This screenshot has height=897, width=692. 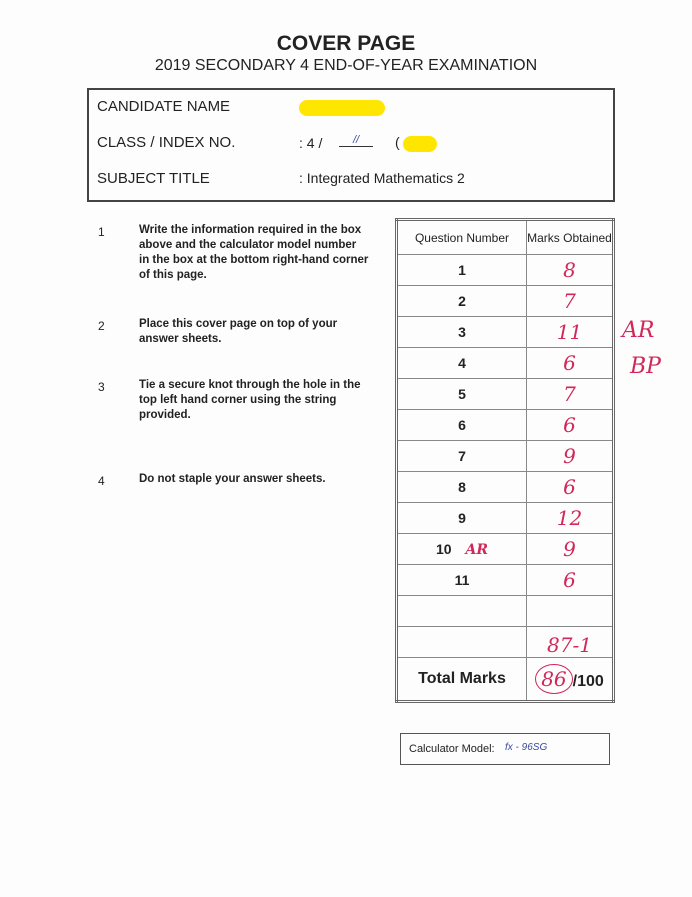 I want to click on marks-cell: 11, so click(x=570, y=332).